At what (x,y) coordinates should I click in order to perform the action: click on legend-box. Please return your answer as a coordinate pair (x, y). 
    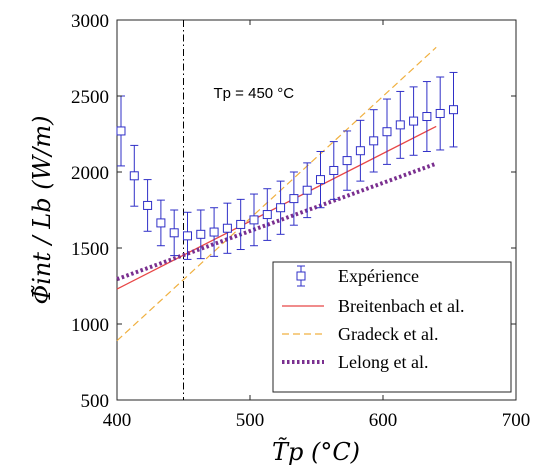
    Looking at the image, I should click on (392, 327).